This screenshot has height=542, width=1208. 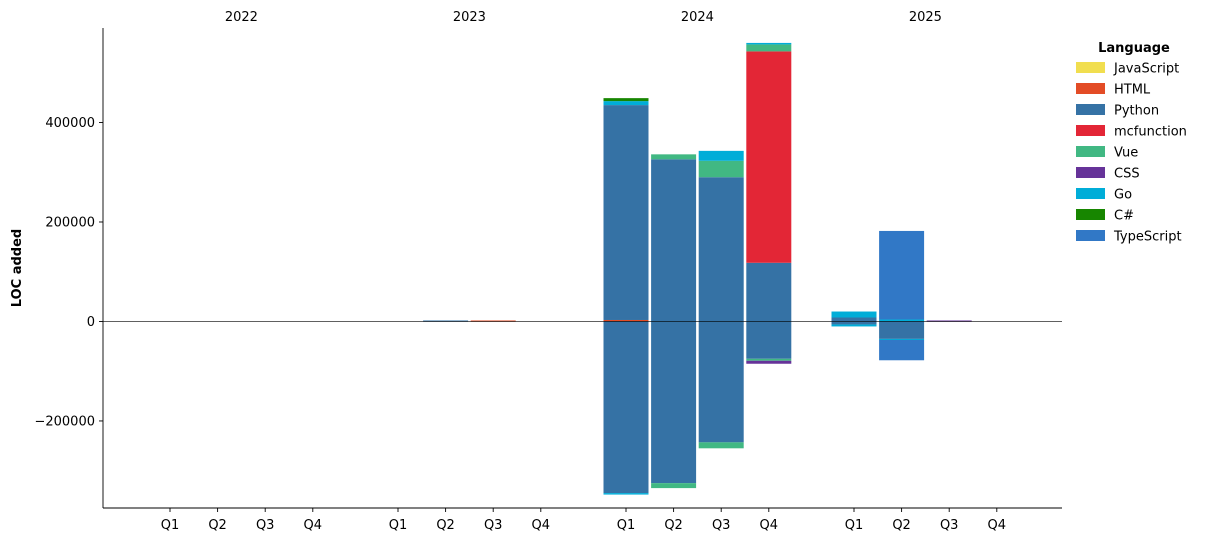 What do you see at coordinates (1134, 48) in the screenshot?
I see `legend-title: Language` at bounding box center [1134, 48].